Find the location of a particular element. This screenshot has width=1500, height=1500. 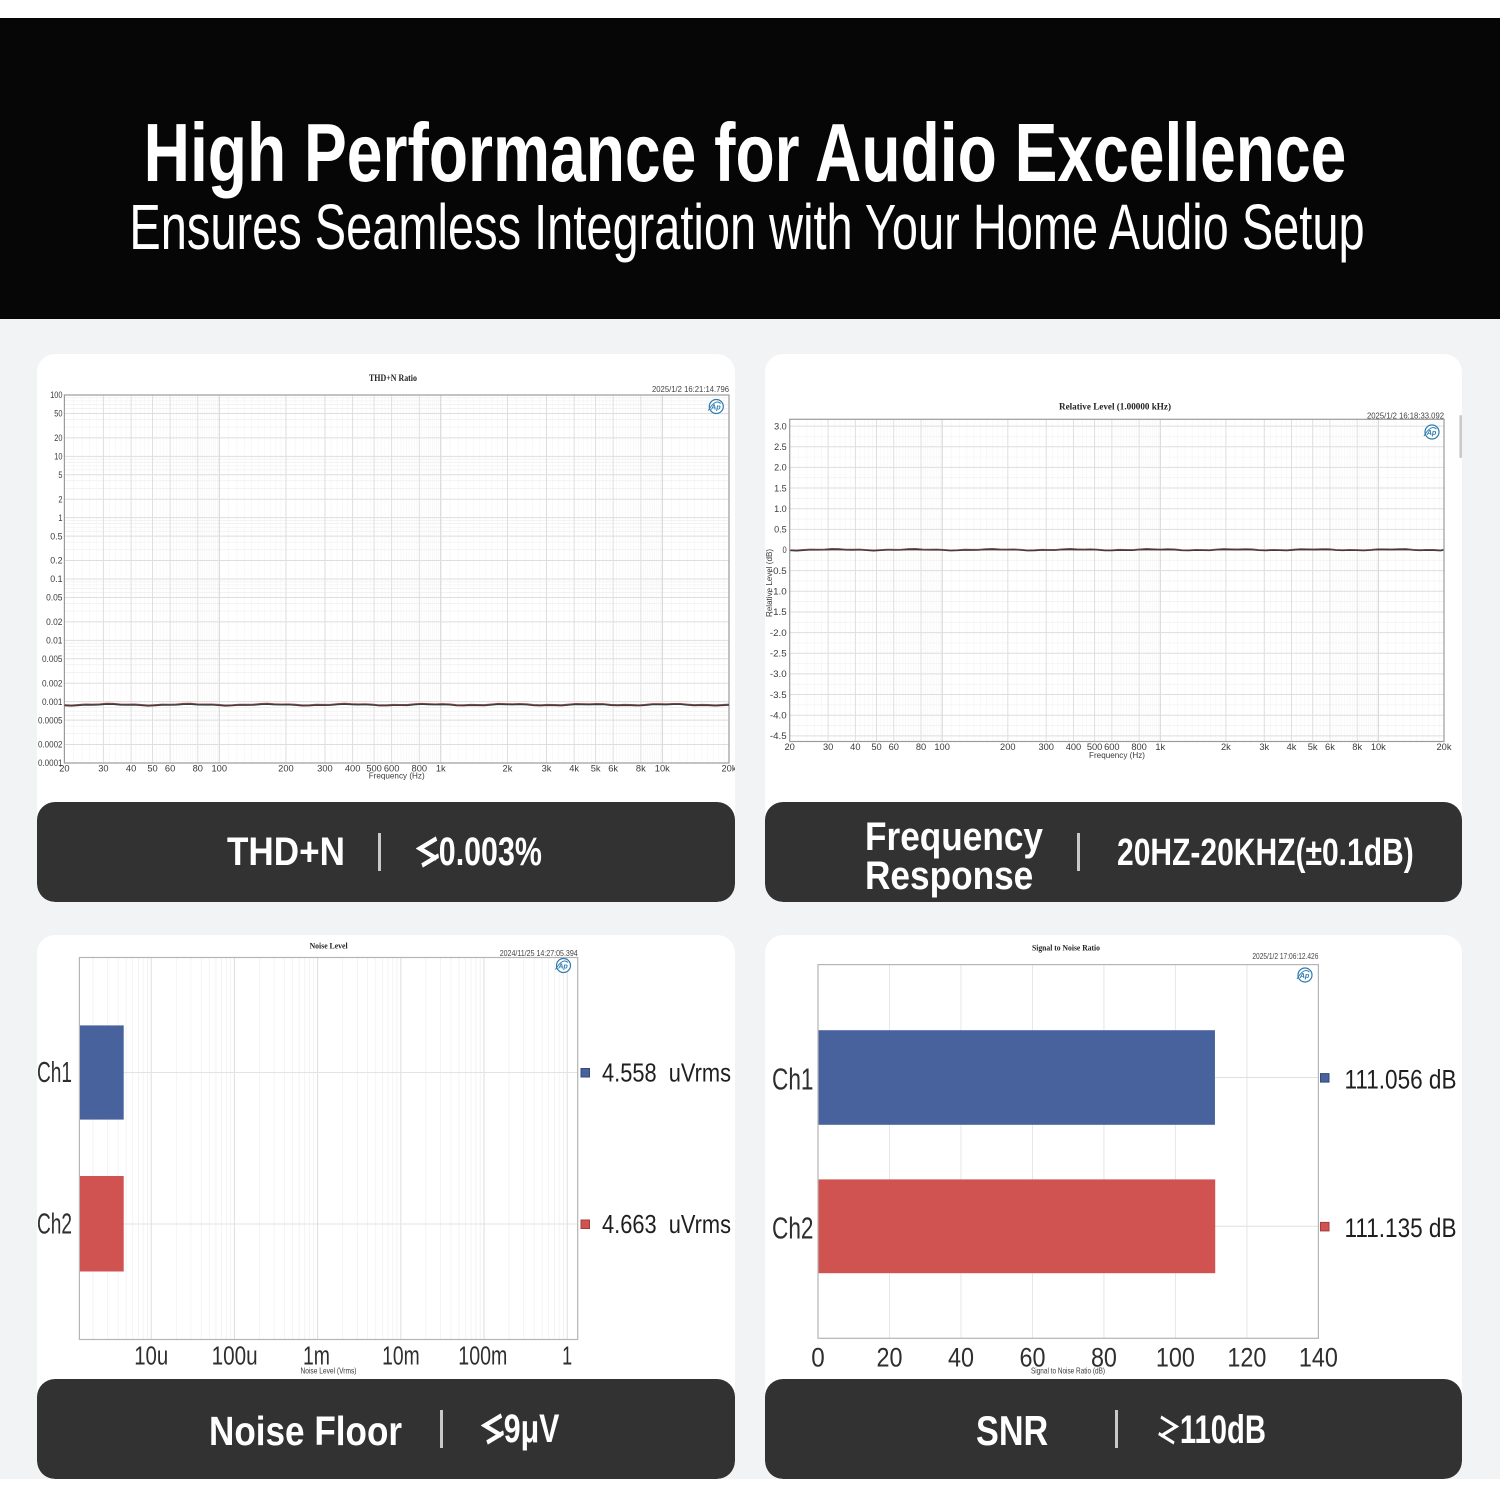

svg-text: Frequency (Hz) is located at coordinates (1117, 755).